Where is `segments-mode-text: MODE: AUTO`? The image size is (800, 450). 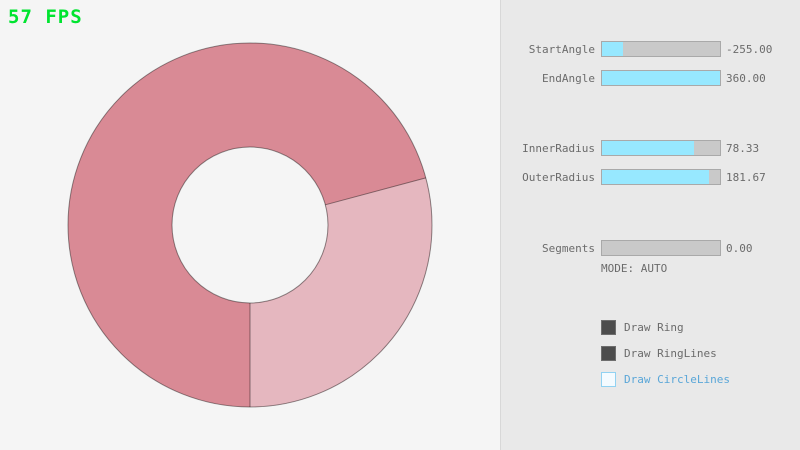
segments-mode-text: MODE: AUTO is located at coordinates (634, 268).